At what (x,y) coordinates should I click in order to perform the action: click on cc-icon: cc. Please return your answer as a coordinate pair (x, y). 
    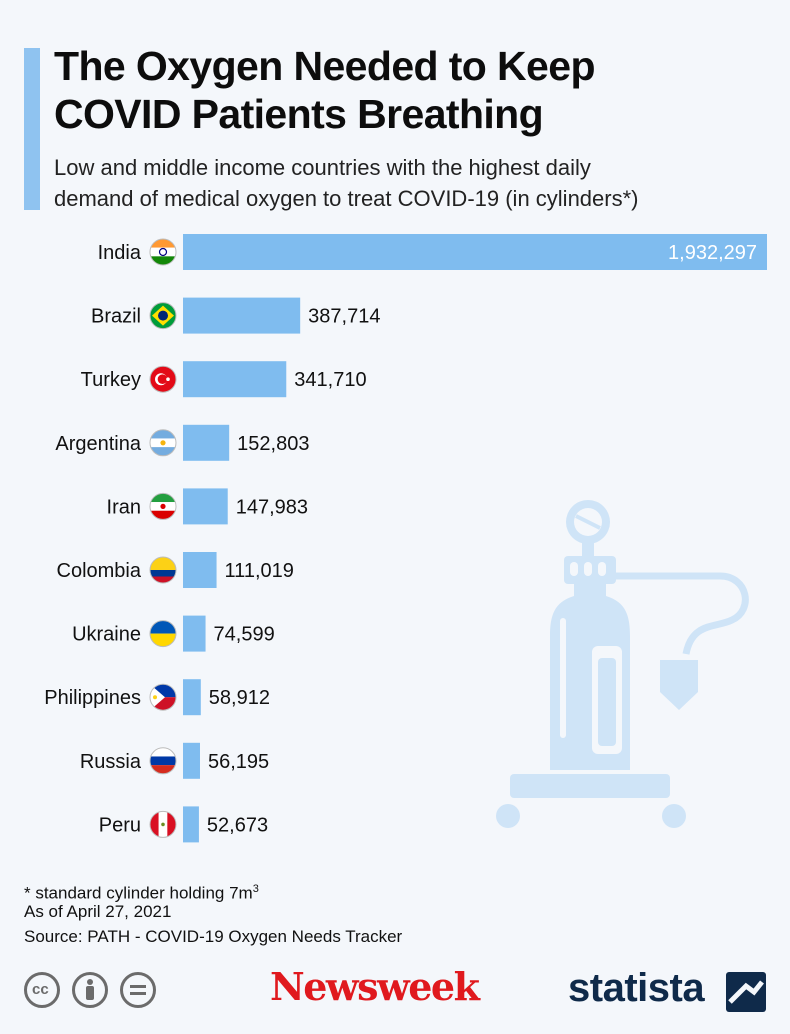
    Looking at the image, I should click on (42, 990).